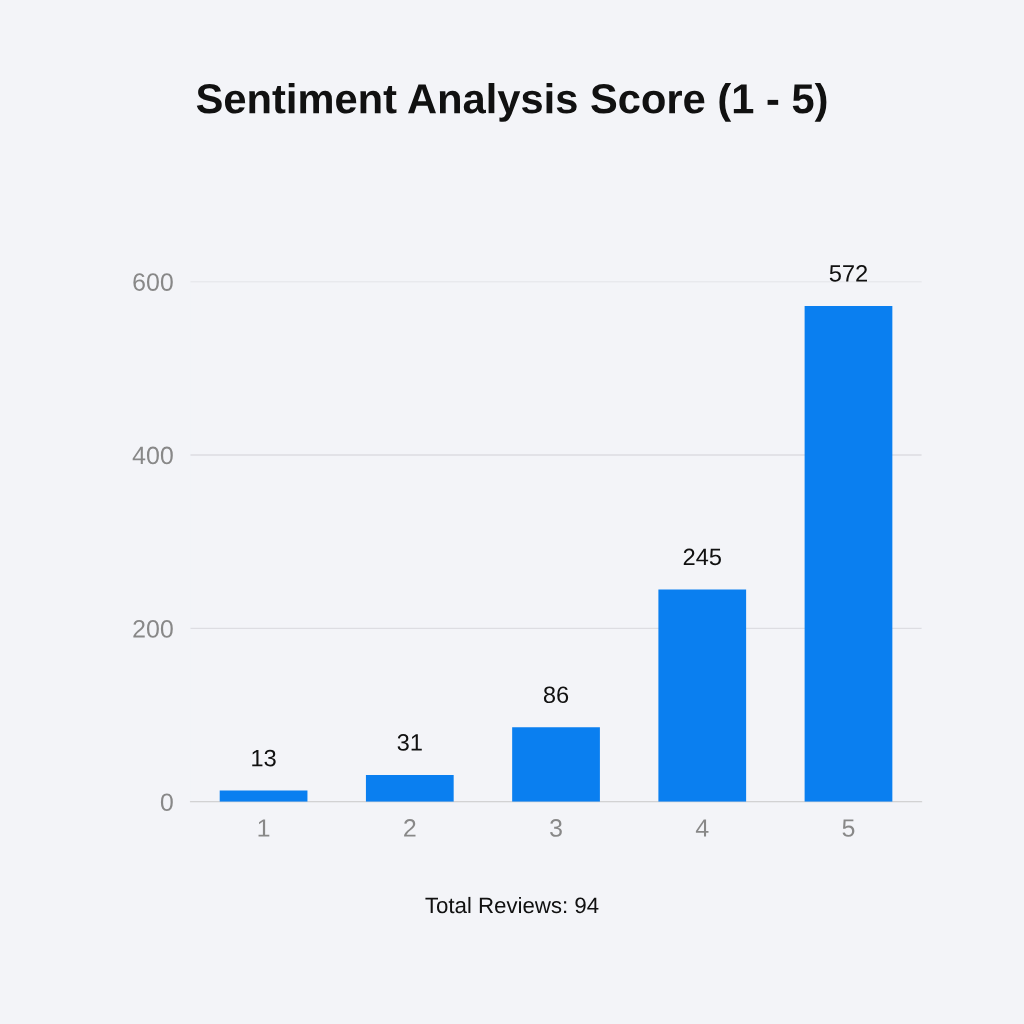  I want to click on y-tick-label: 400, so click(152, 455).